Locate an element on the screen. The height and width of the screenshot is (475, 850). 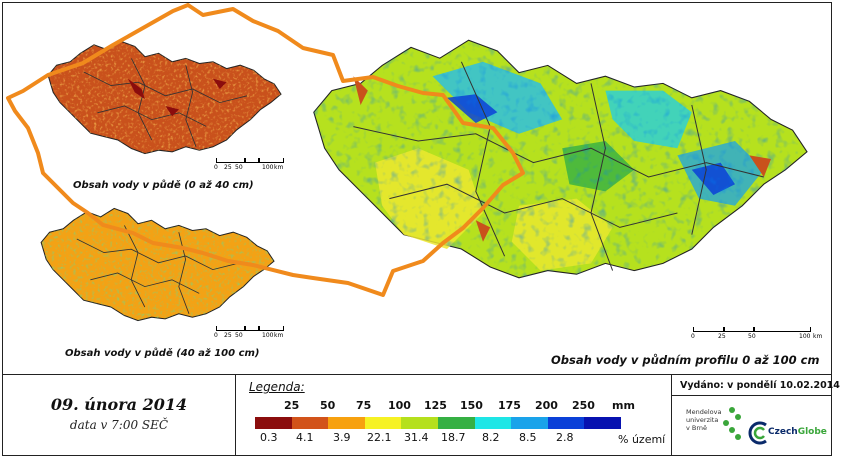
caption-bottom-inset: Obsah vody v půdě (40 až 100 cm) is located at coordinates (162, 353).